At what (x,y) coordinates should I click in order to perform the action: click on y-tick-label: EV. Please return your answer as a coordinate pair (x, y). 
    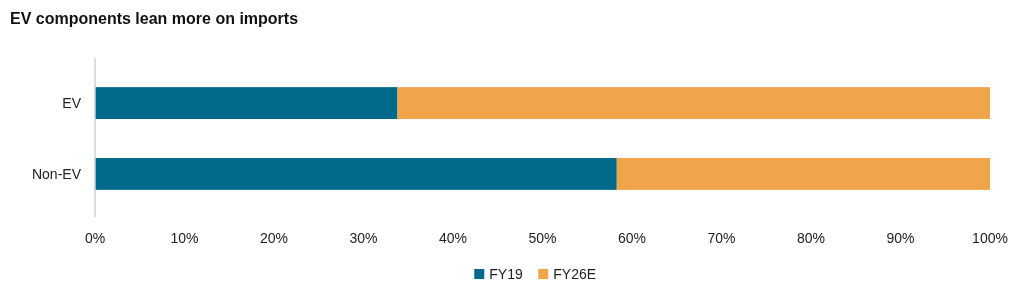
    Looking at the image, I should click on (72, 102).